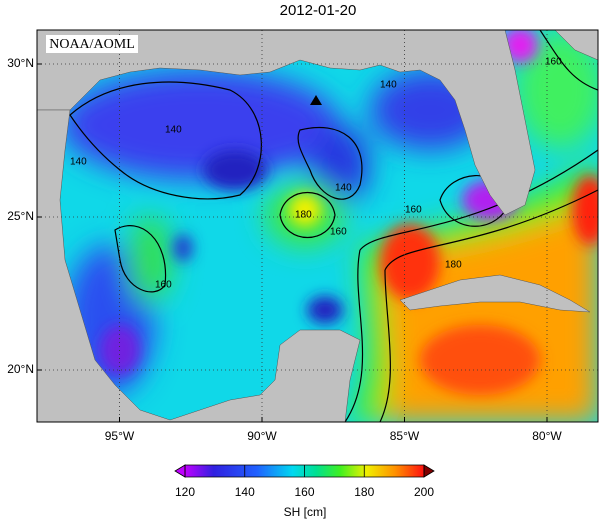 This screenshot has width=600, height=523. I want to click on colorbar-low-arrow, so click(180, 471).